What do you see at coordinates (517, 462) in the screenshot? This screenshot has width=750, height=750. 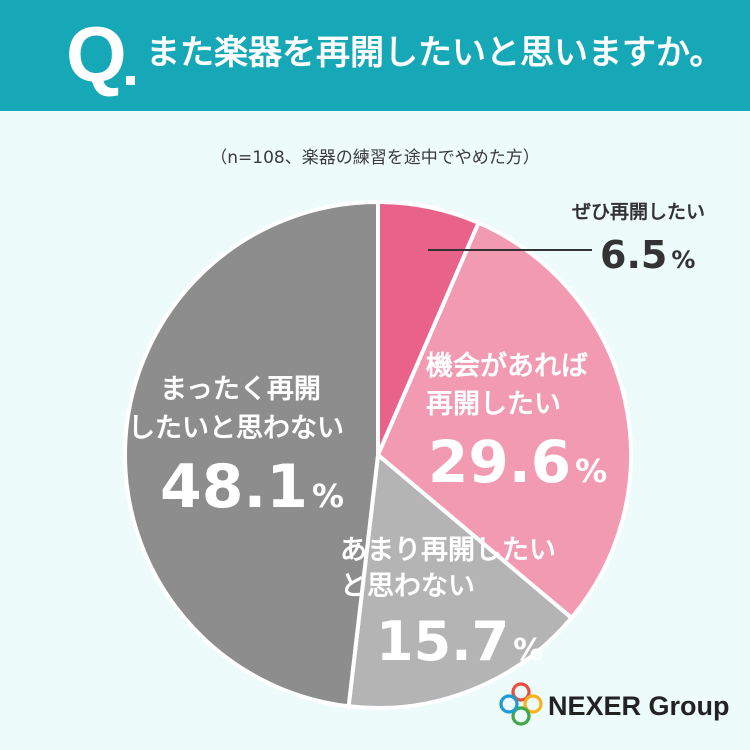 I see `slice-value-2: 29.6%` at bounding box center [517, 462].